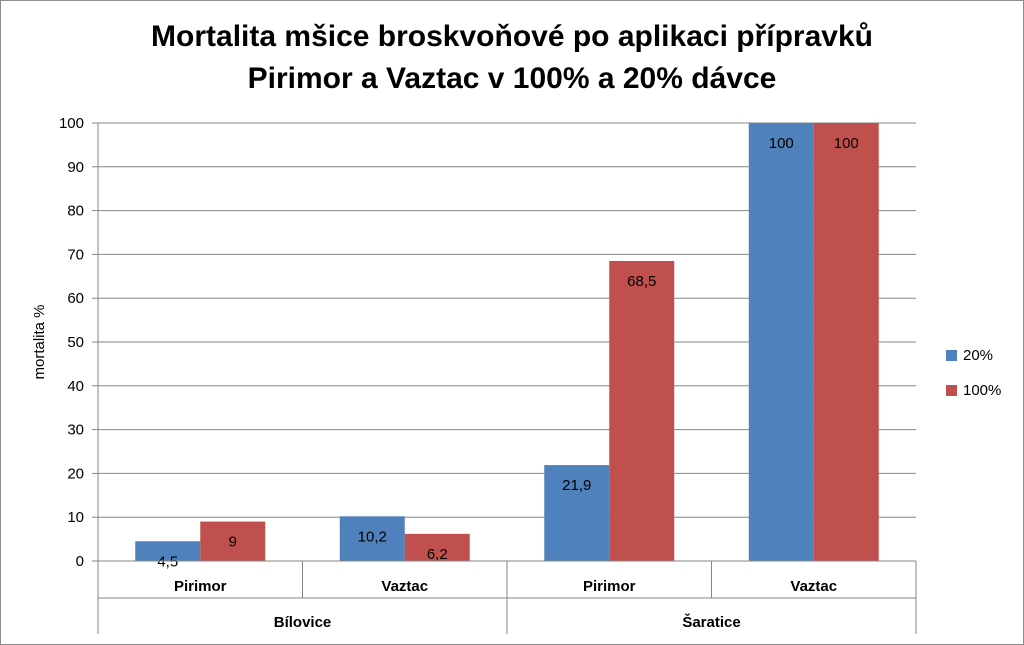  I want to click on y-tick-label-0: 0, so click(80, 561).